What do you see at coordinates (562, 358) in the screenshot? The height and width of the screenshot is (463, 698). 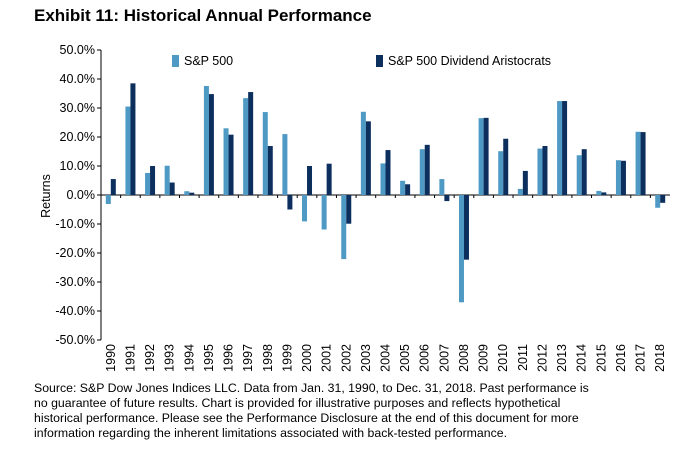 I see `x-tick-label: 2013` at bounding box center [562, 358].